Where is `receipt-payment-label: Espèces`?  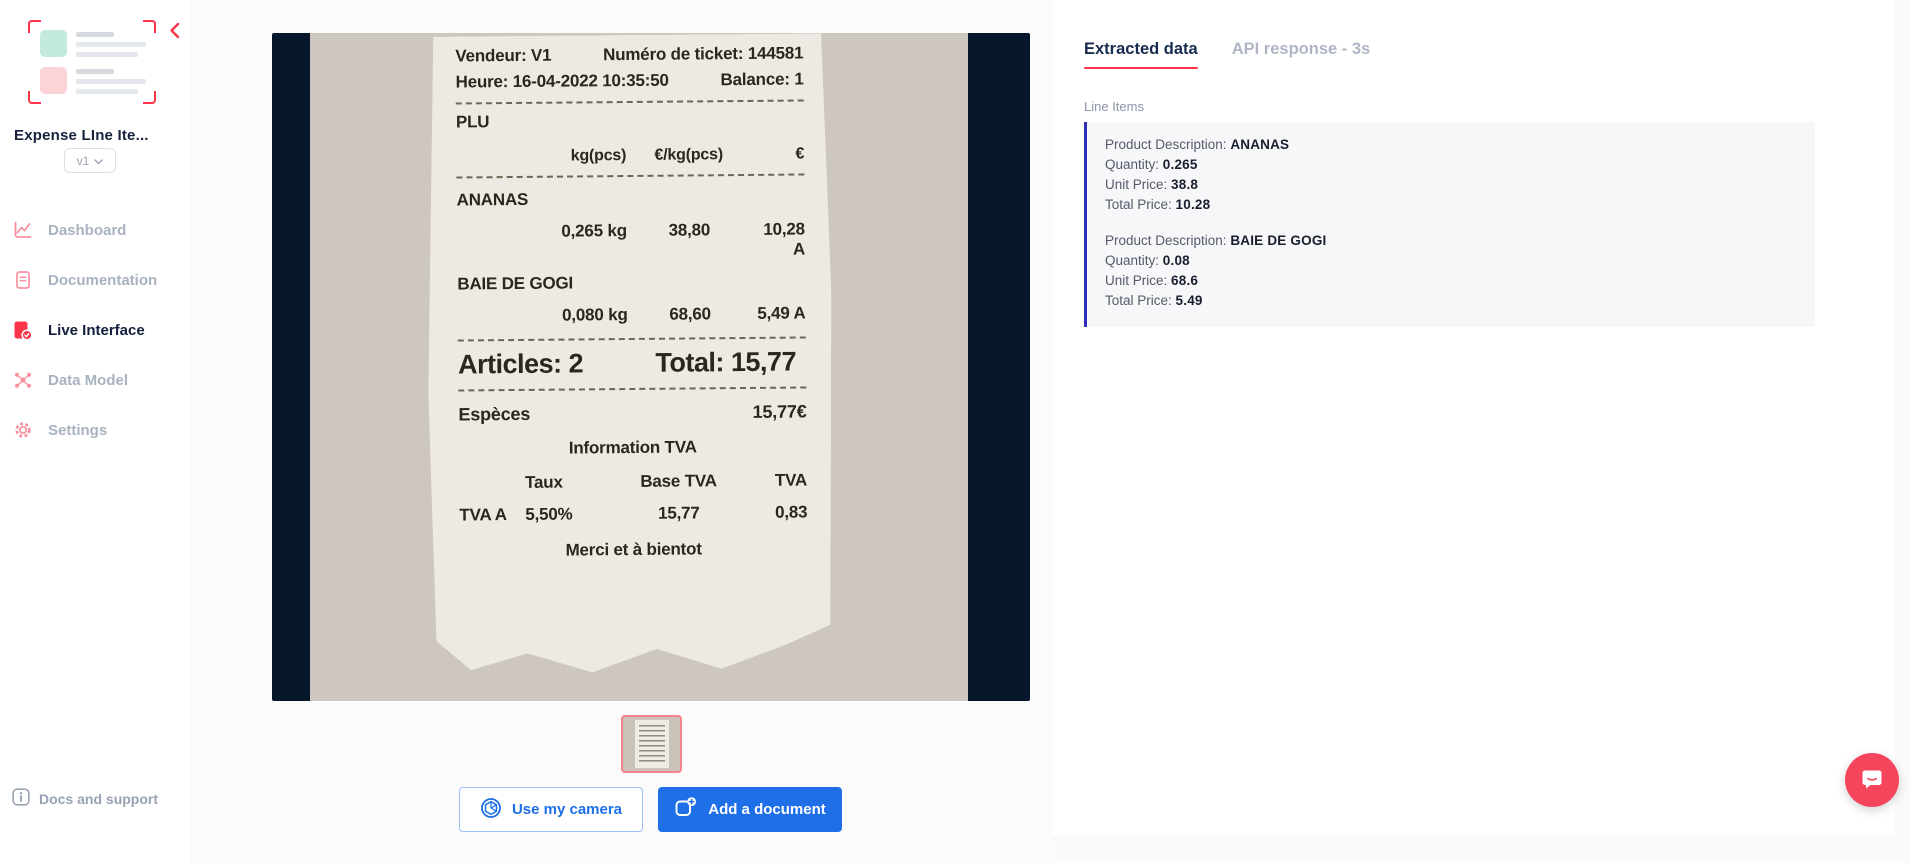 receipt-payment-label: Espèces is located at coordinates (494, 414).